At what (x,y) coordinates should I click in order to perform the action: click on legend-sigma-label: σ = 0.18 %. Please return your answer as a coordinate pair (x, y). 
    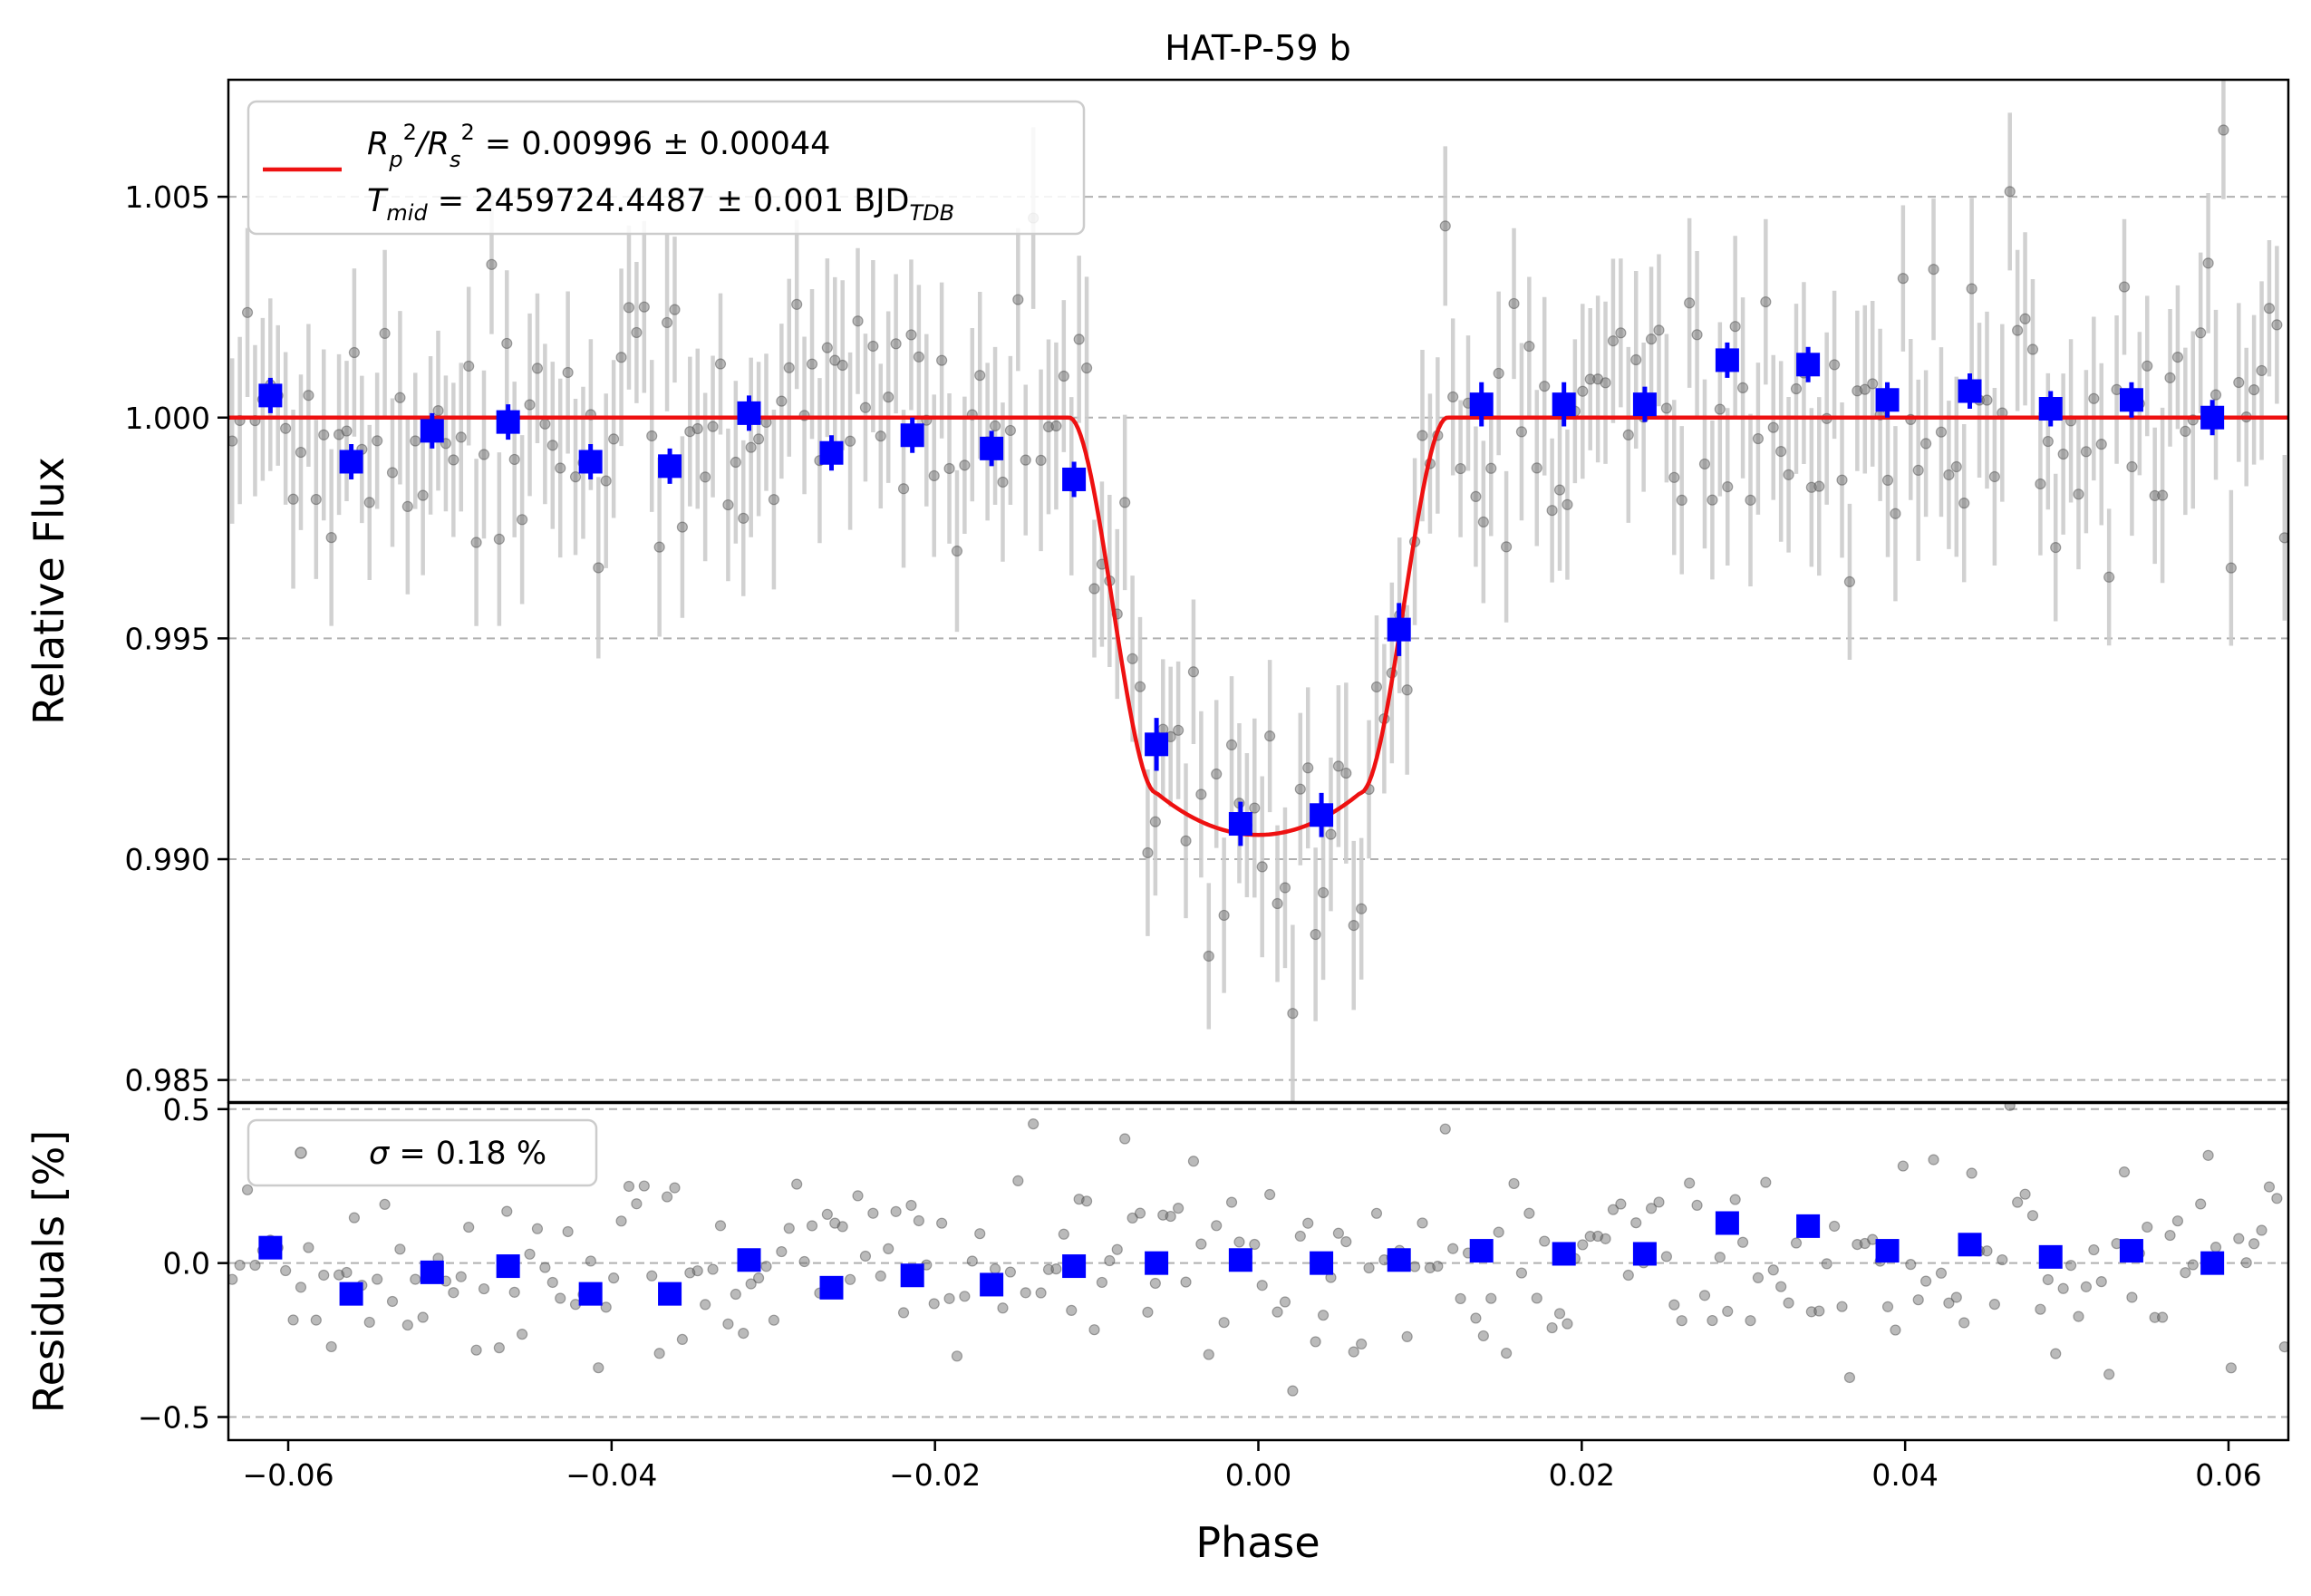
    Looking at the image, I should click on (458, 1154).